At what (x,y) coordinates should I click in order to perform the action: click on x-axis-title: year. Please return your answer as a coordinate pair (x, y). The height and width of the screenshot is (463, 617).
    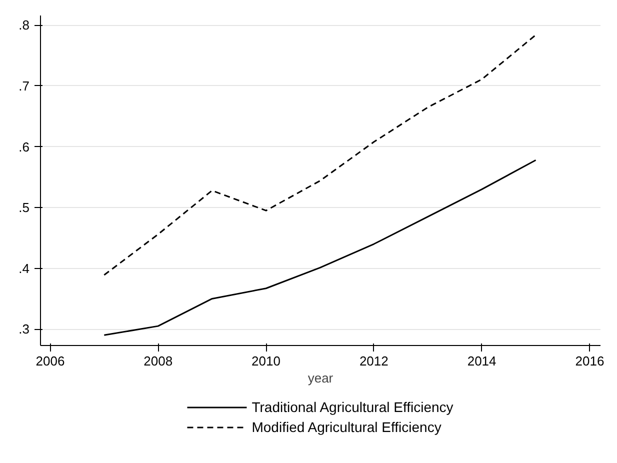
    Looking at the image, I should click on (321, 378).